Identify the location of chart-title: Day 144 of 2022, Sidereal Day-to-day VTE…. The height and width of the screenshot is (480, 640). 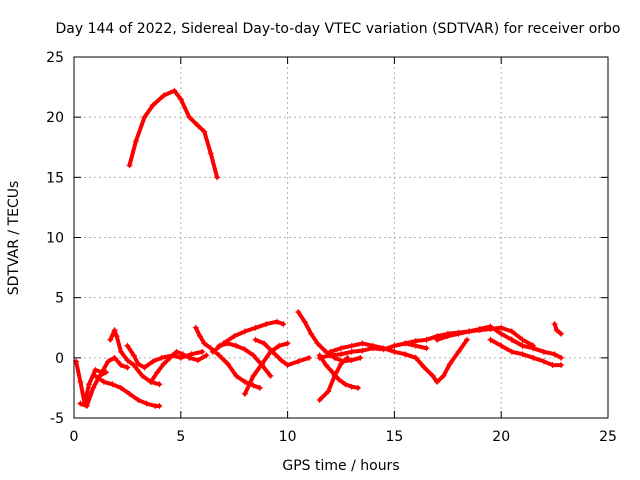
(338, 29).